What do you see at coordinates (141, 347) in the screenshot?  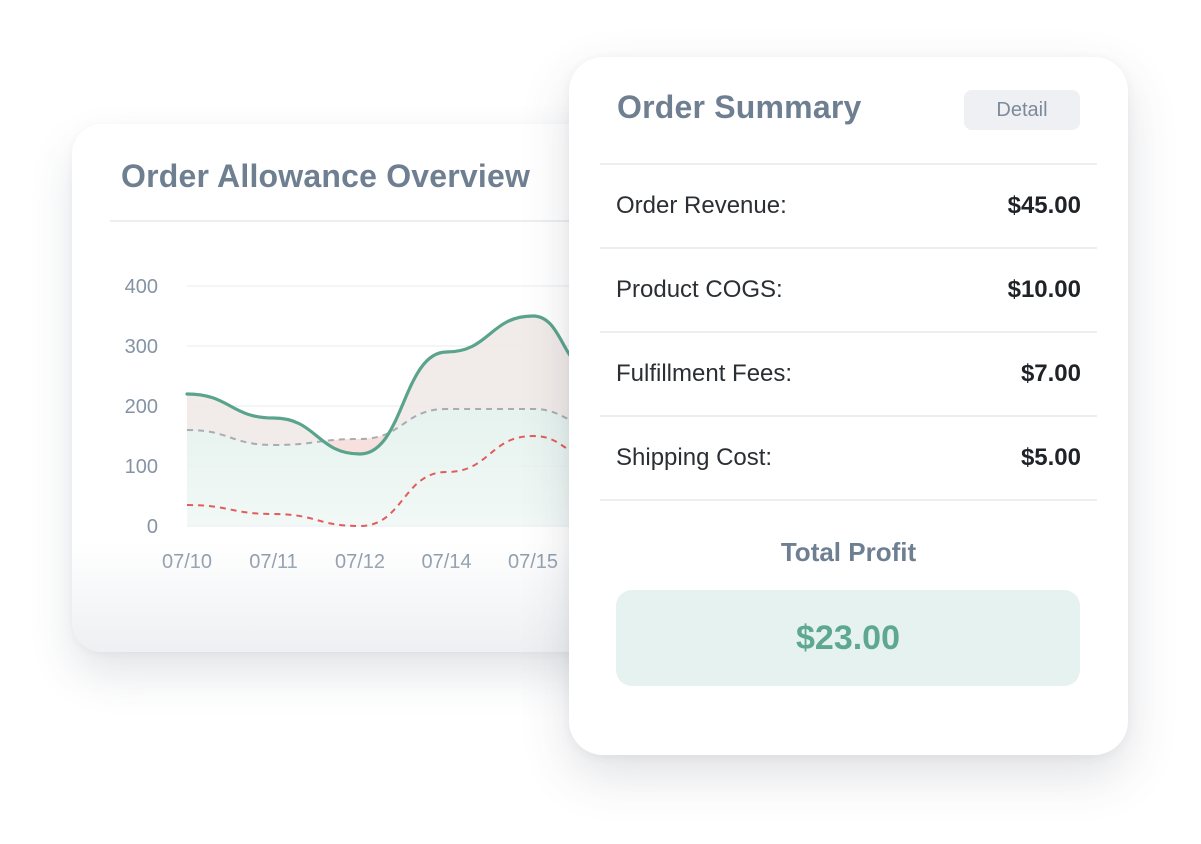 I see `y-tick-label: 300` at bounding box center [141, 347].